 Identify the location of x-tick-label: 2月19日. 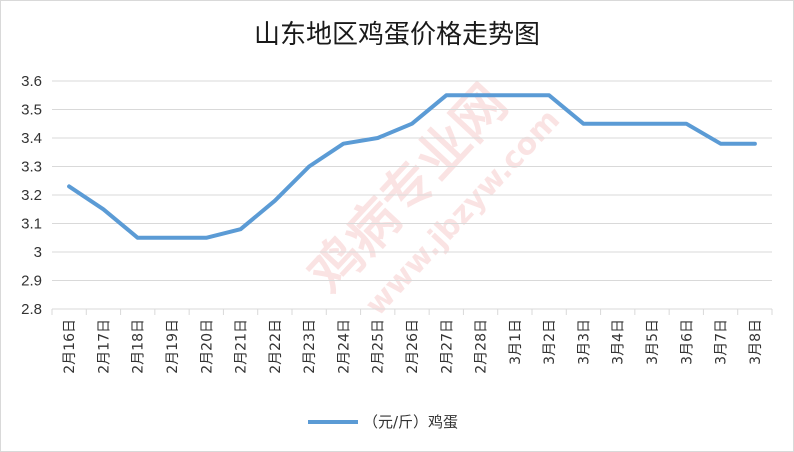
(173, 346).